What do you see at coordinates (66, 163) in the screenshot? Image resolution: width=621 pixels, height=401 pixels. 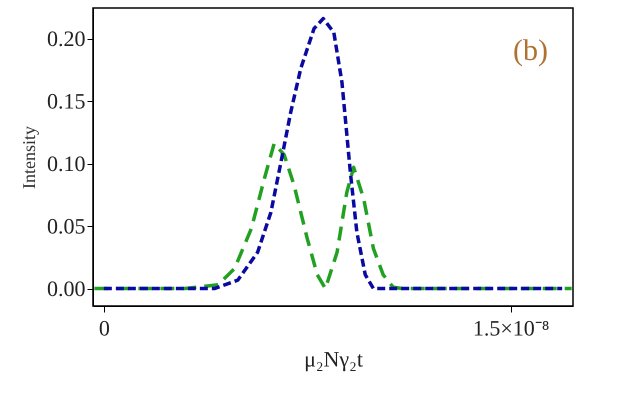 I see `y-tick-label: 0.10` at bounding box center [66, 163].